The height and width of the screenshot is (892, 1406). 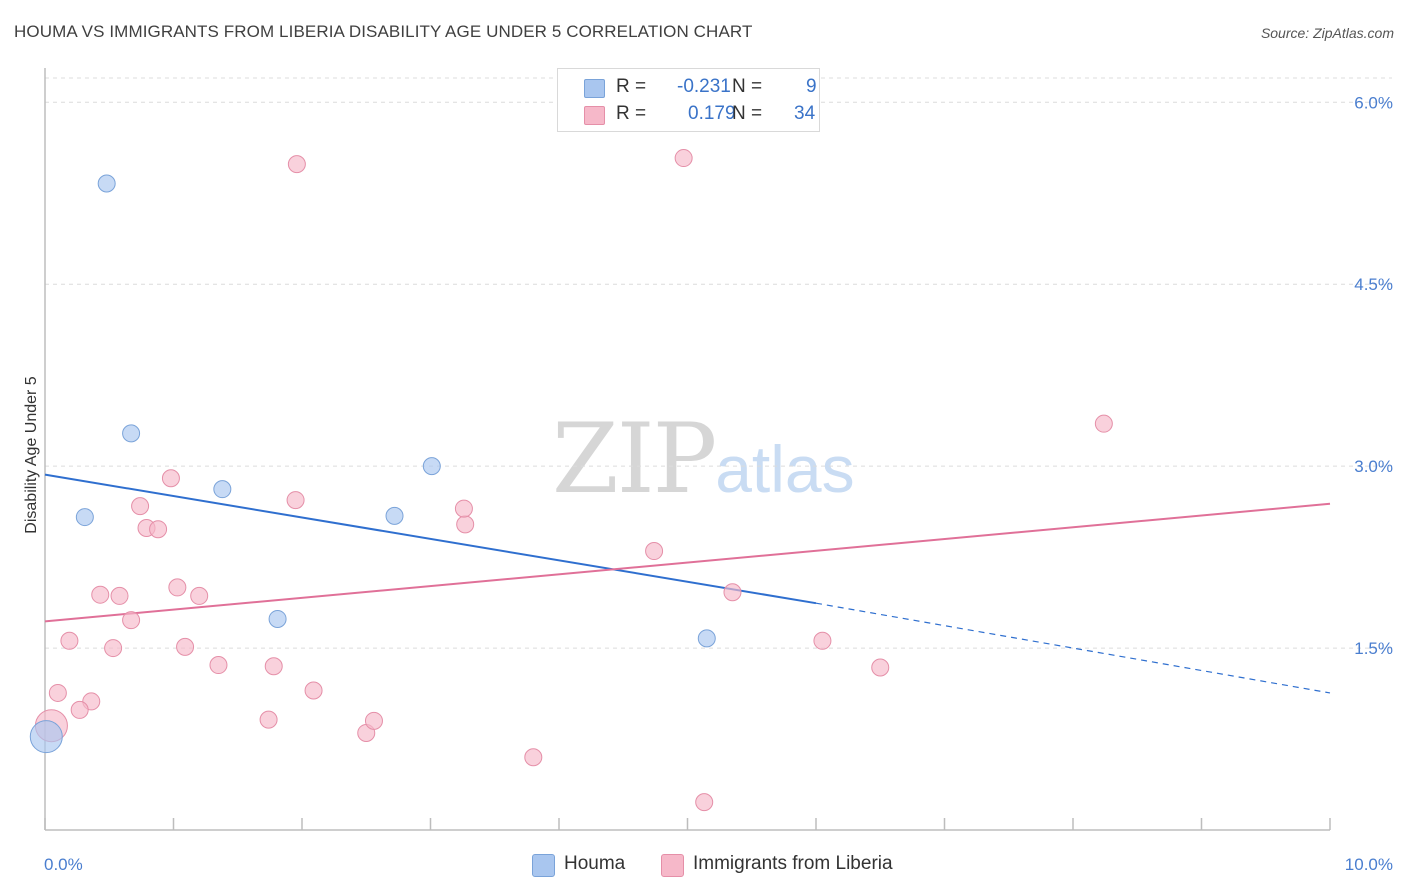 What do you see at coordinates (1369, 864) in the screenshot?
I see `x-tick-label: 10.0%` at bounding box center [1369, 864].